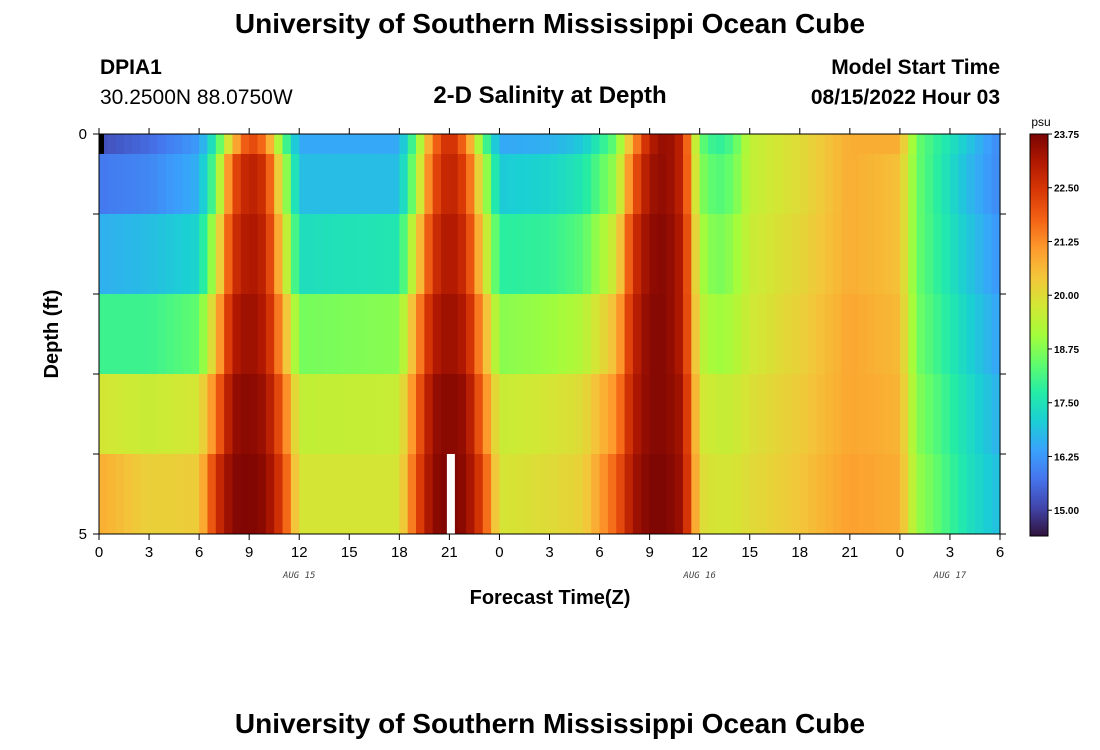 The width and height of the screenshot is (1100, 750). What do you see at coordinates (1066, 457) in the screenshot?
I see `colorbar-tick-label: 16.25` at bounding box center [1066, 457].